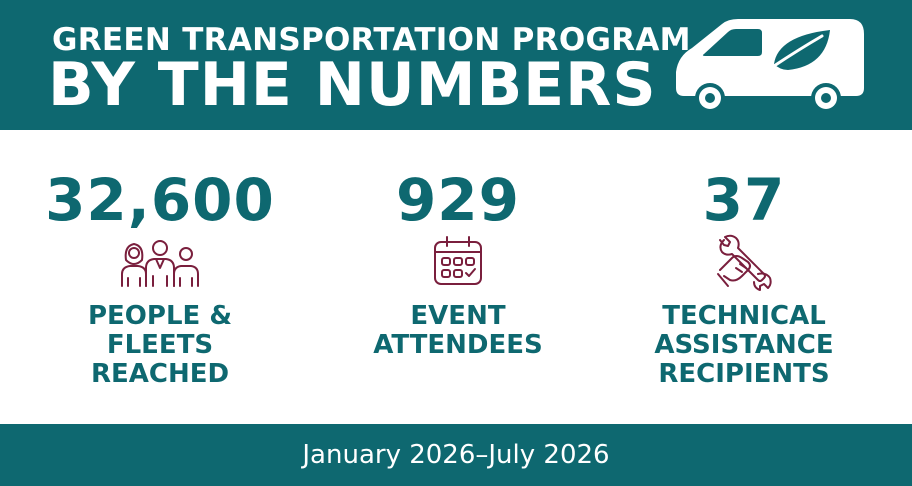 The image size is (912, 486). Describe the element at coordinates (160, 200) in the screenshot. I see `stat-value: 32,600` at that location.